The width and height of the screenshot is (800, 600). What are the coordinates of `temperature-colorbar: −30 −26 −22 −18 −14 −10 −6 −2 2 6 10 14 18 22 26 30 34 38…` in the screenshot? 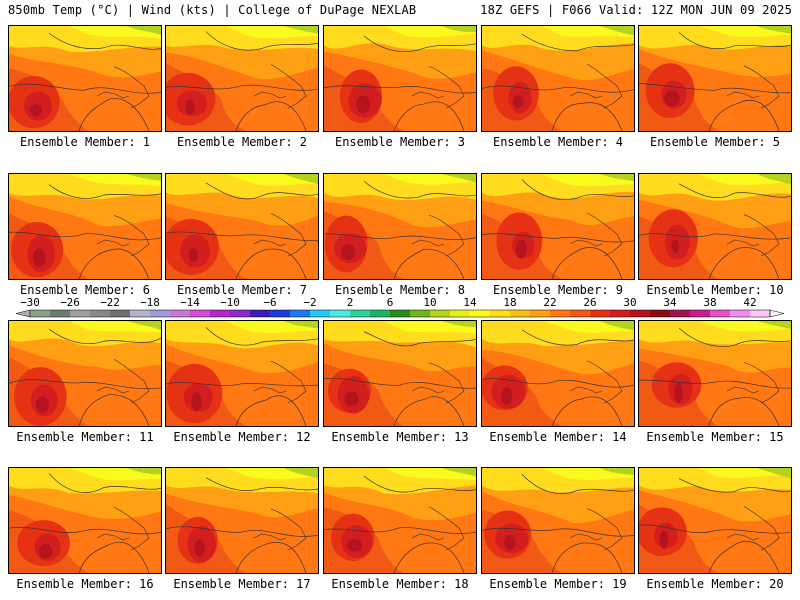 It's located at (400, 307).